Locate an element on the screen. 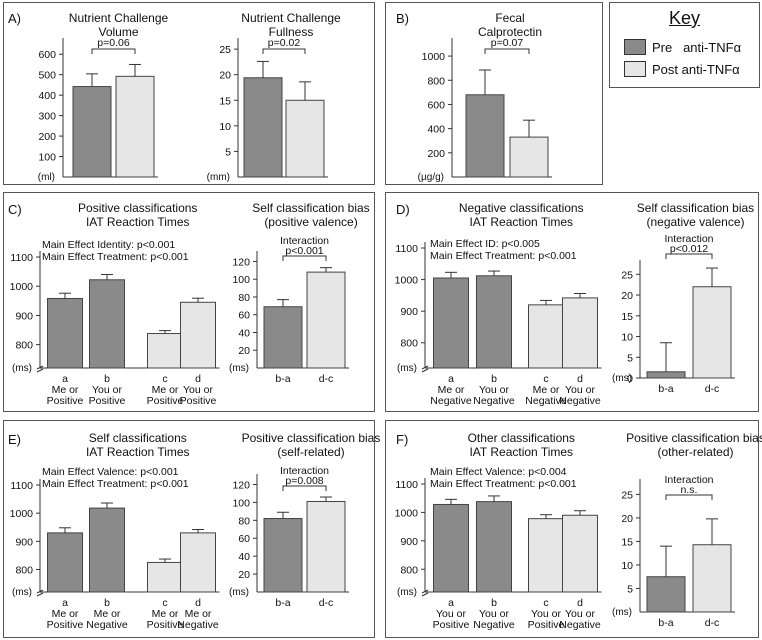 The width and height of the screenshot is (762, 640). panel-label-a: A) is located at coordinates (14, 18).